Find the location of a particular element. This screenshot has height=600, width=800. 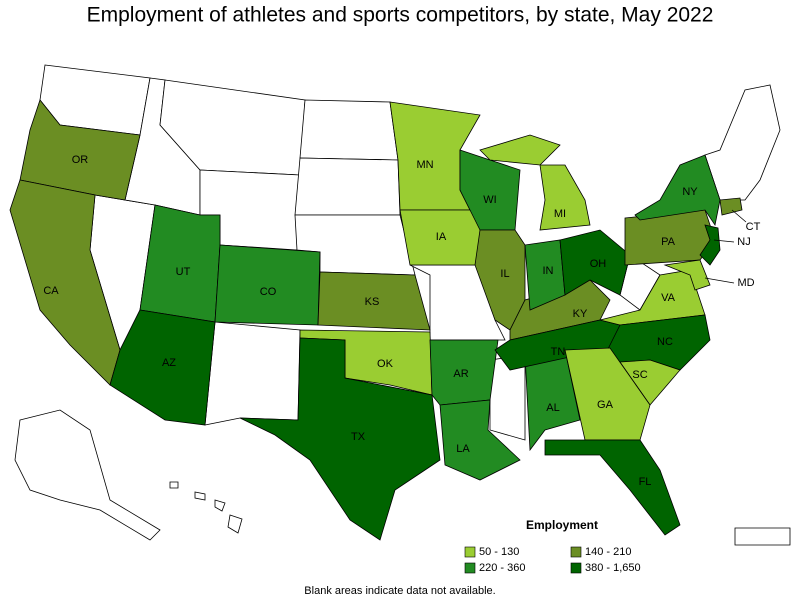

state-label: OK is located at coordinates (385, 364).